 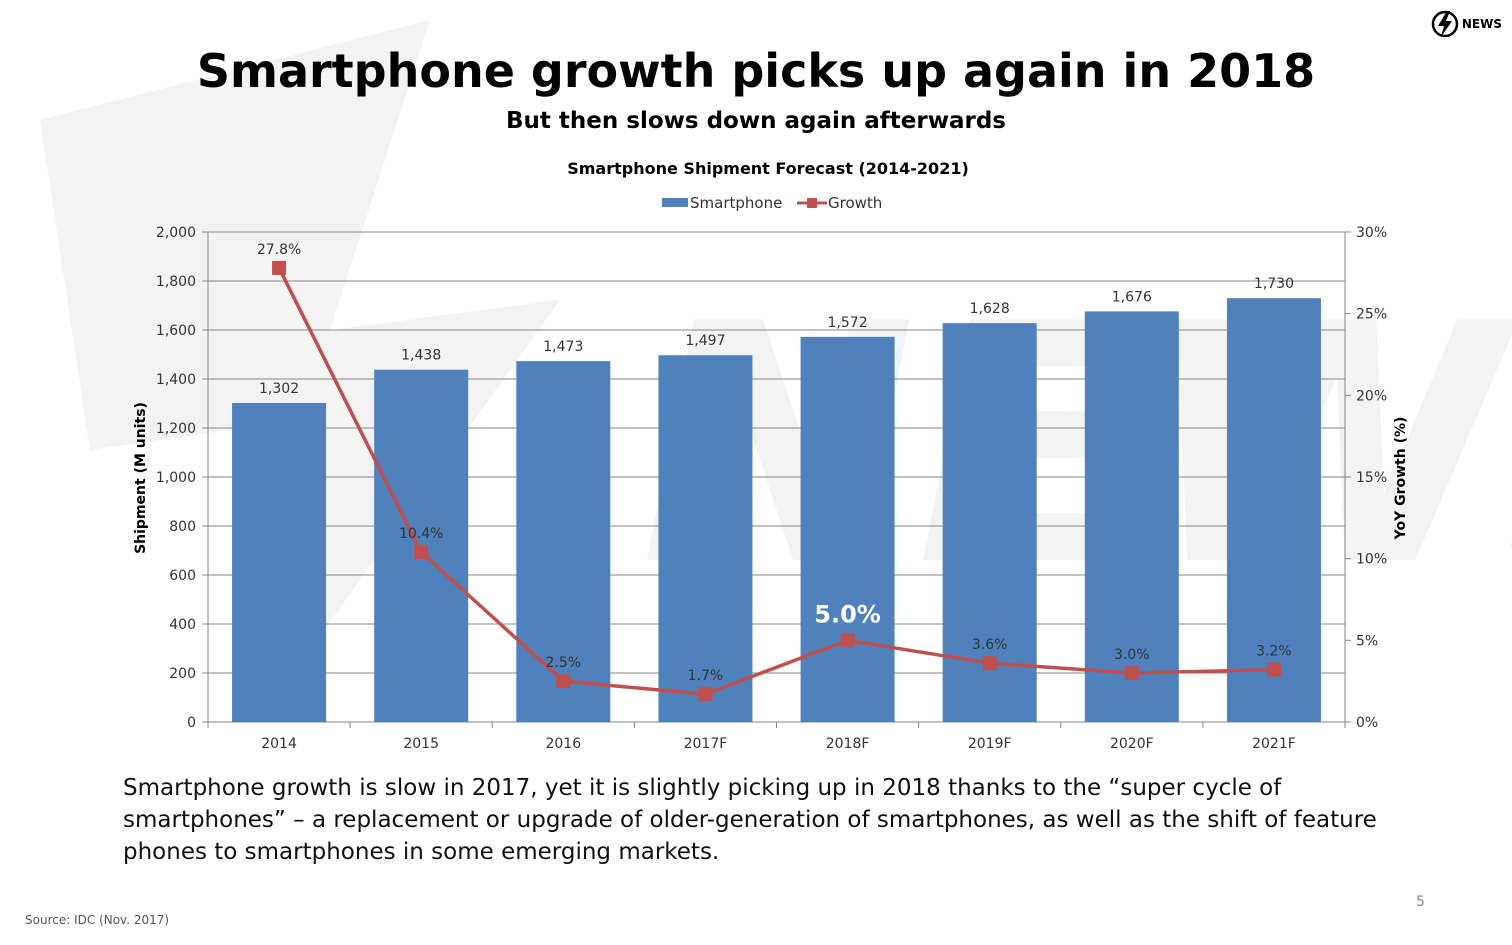 What do you see at coordinates (1367, 723) in the screenshot?
I see `y-right-tick-label: 0%` at bounding box center [1367, 723].